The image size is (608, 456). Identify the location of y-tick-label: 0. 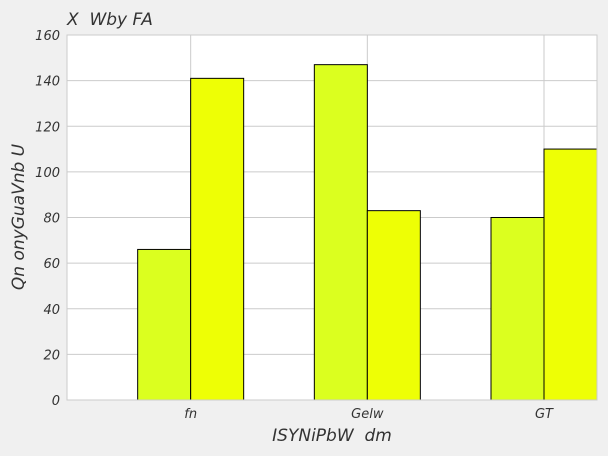
(56, 401).